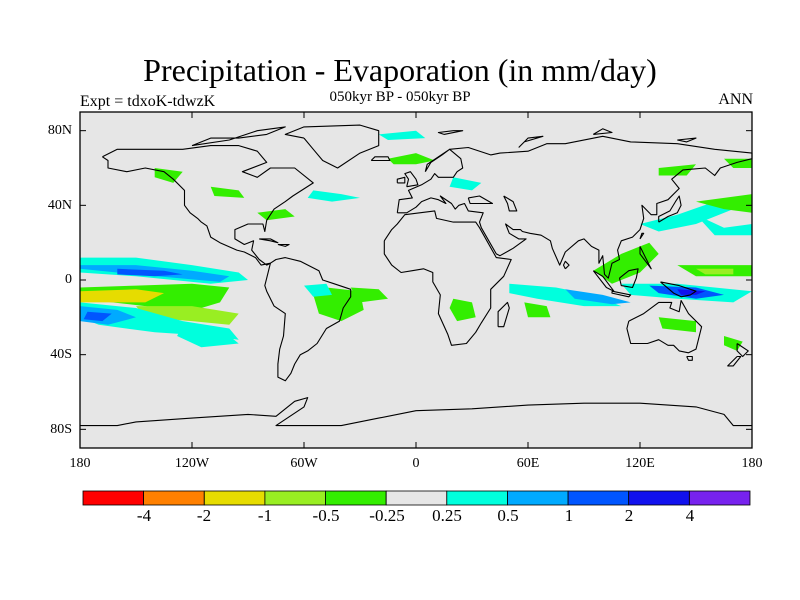  I want to click on colorbar-label: 4, so click(690, 515).